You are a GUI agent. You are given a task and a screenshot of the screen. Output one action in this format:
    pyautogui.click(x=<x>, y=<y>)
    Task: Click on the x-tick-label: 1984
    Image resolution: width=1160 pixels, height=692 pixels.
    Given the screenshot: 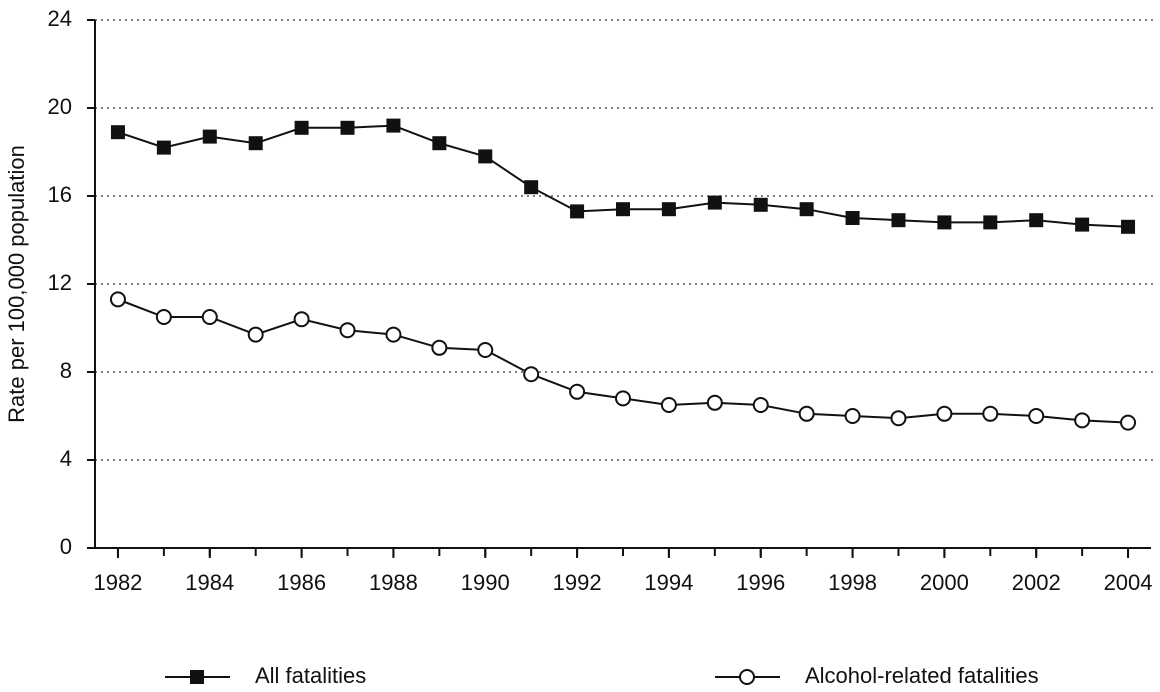 What is the action you would take?
    pyautogui.click(x=209, y=582)
    